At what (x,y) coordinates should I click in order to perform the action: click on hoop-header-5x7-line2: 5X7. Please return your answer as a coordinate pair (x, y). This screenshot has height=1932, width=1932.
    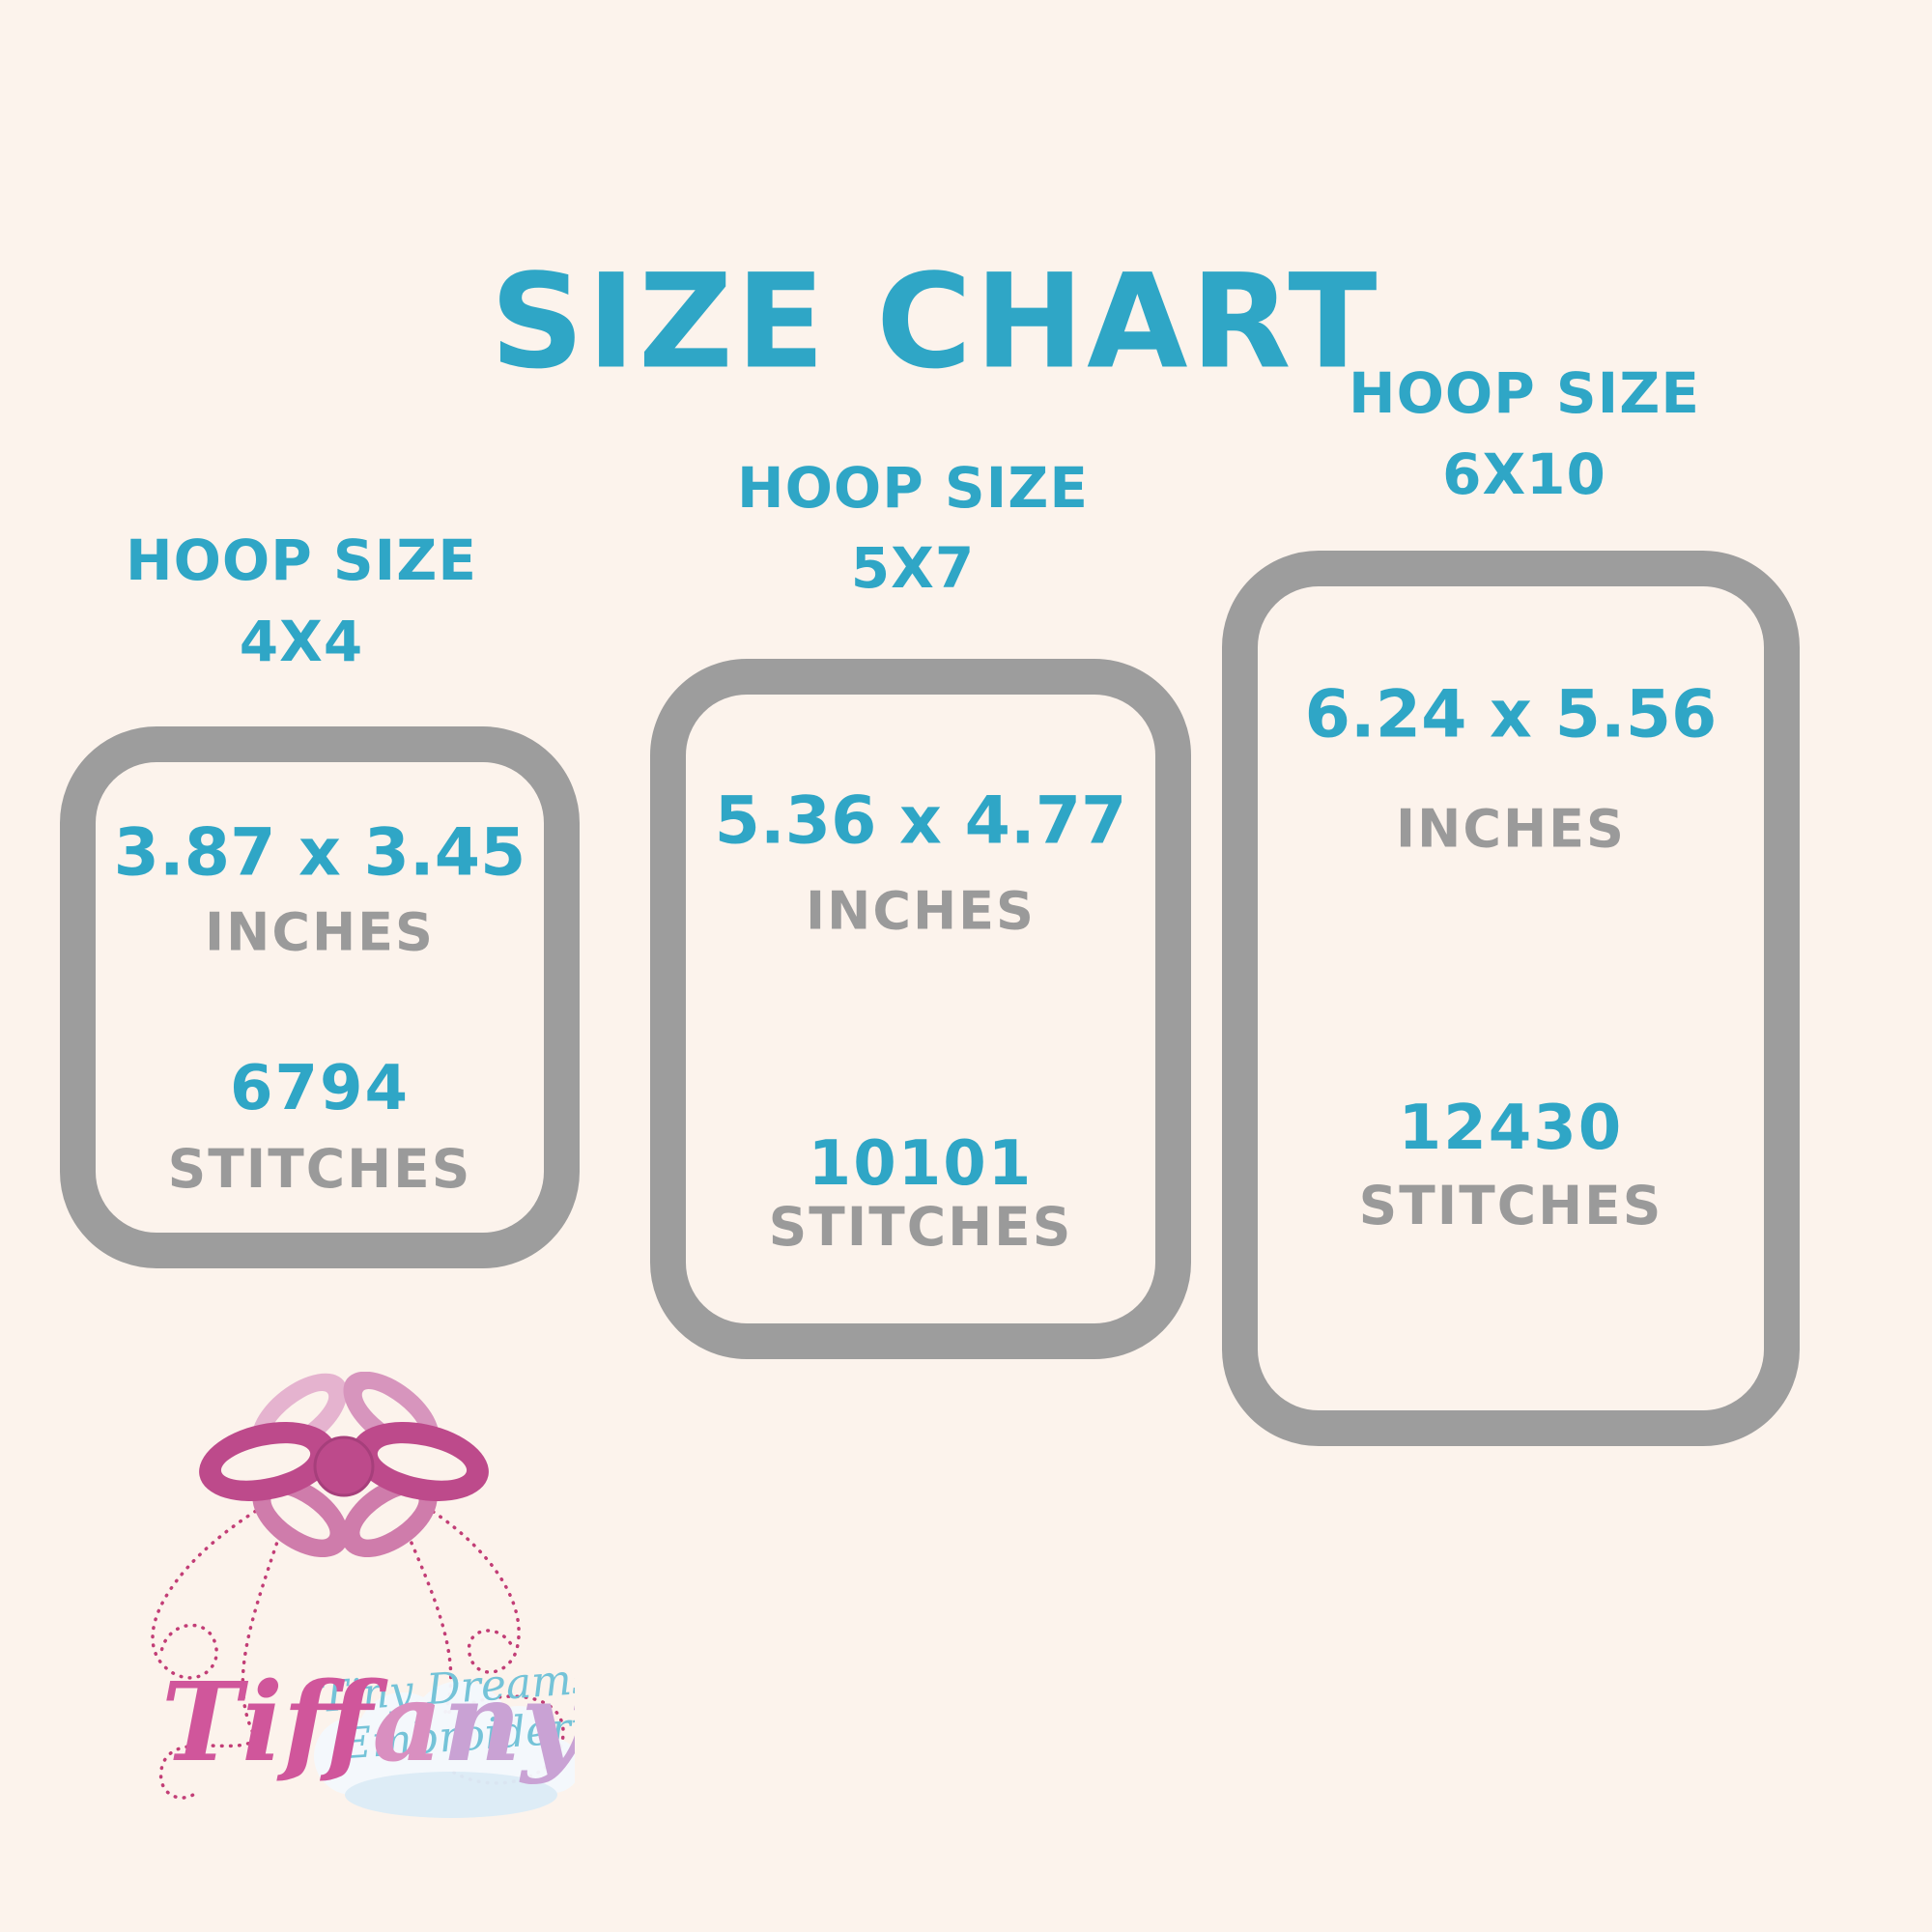
    Looking at the image, I should click on (913, 568).